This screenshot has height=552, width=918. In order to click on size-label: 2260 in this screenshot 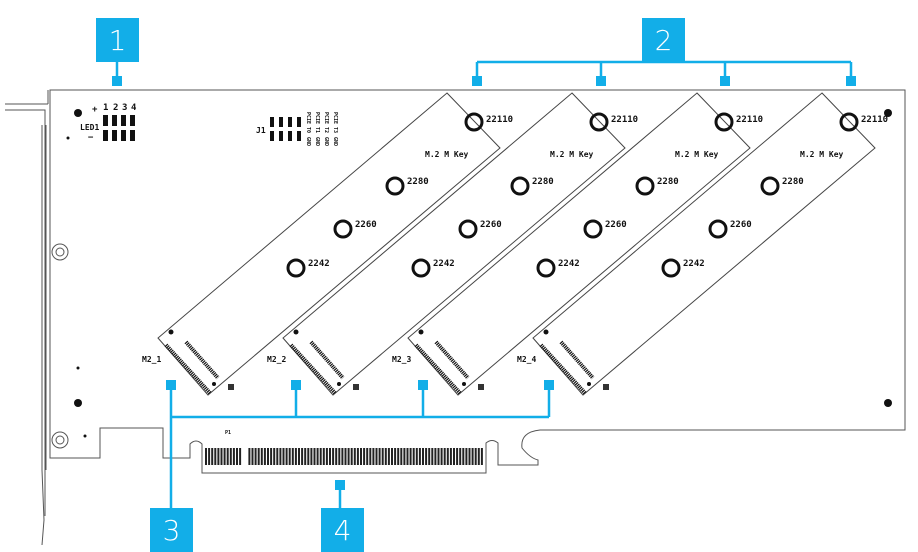, I will do `click(741, 225)`.